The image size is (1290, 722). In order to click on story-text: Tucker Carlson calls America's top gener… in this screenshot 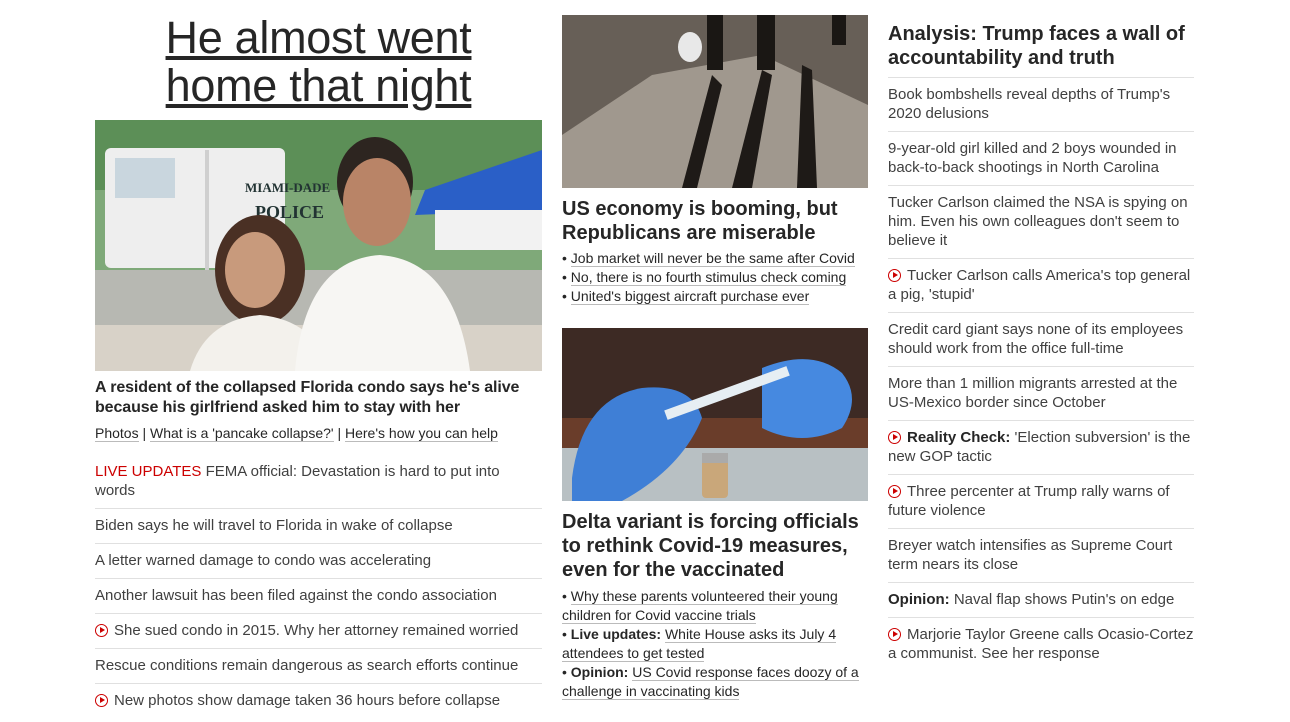, I will do `click(1039, 285)`.